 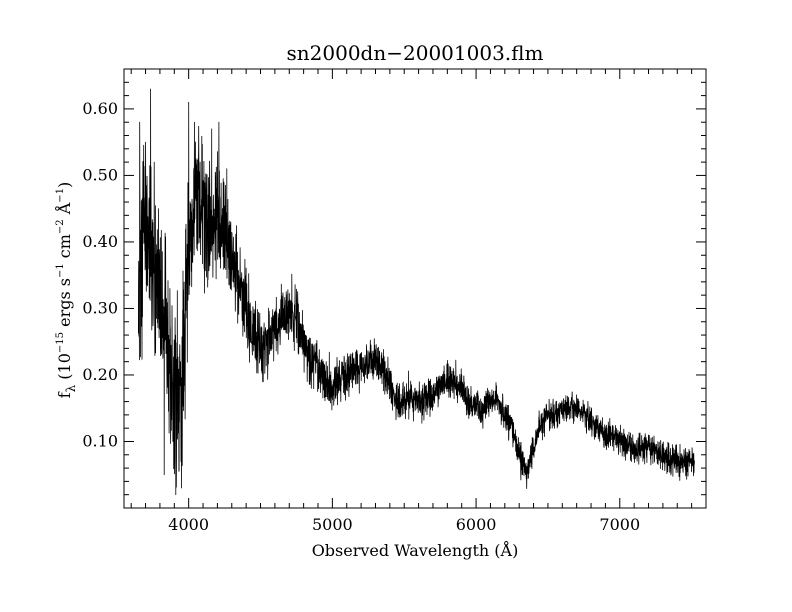 I want to click on y-tick-label: 0.50, so click(x=100, y=174).